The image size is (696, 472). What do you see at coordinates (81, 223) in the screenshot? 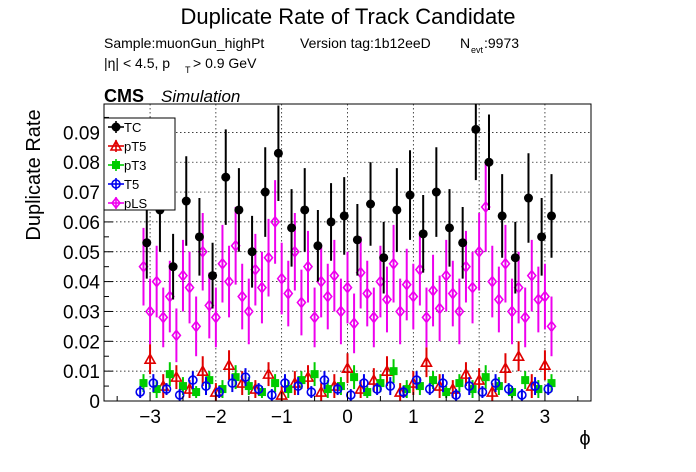
I see `y-tick-label: 0.06` at bounding box center [81, 223].